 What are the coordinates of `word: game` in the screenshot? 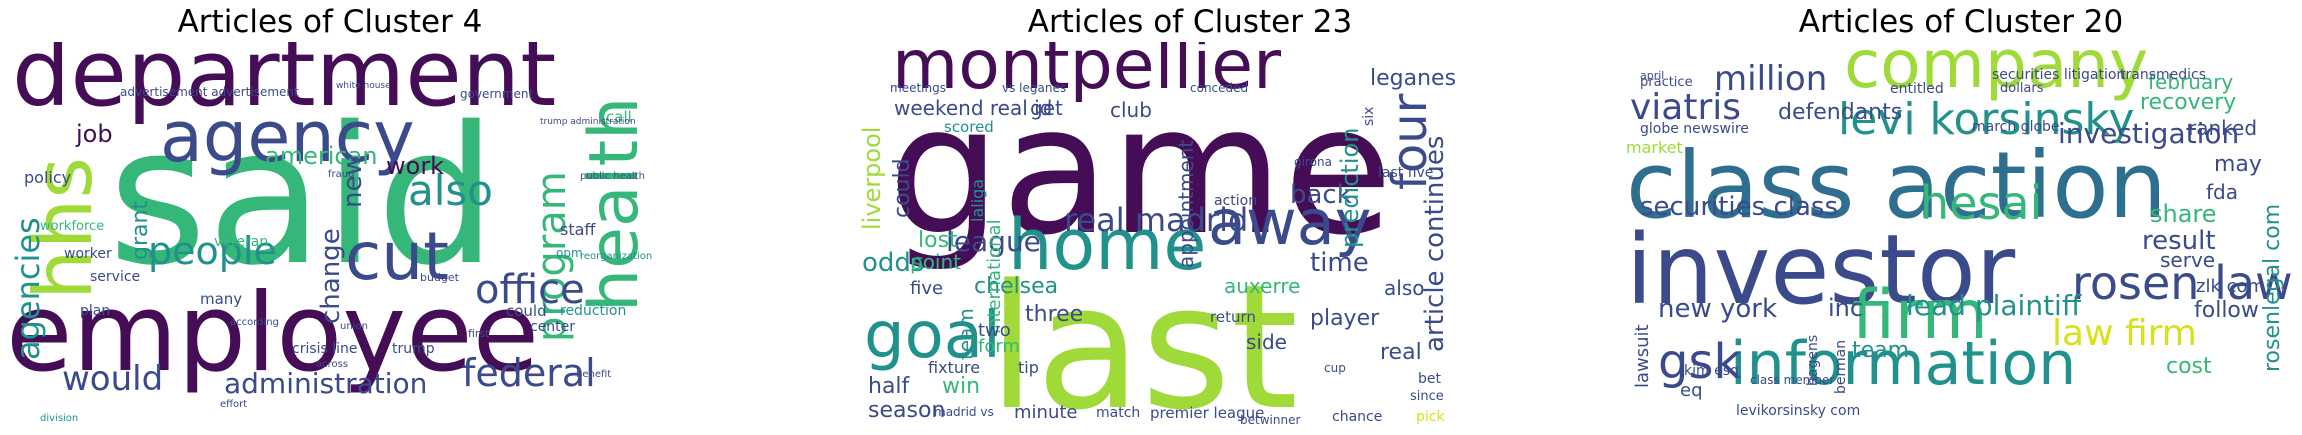 It's located at (1140, 170).